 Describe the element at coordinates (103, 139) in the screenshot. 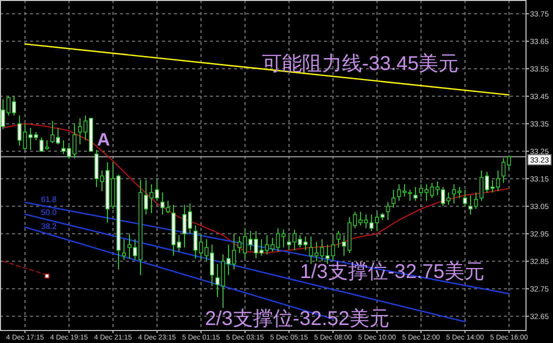

I see `annotation: A` at that location.